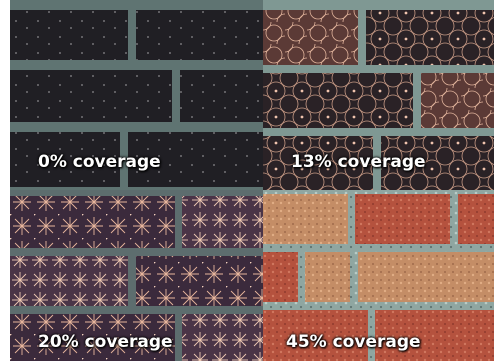 This screenshot has height=361, width=494. I want to click on coverage-label-20: 20% coverage, so click(105, 342).